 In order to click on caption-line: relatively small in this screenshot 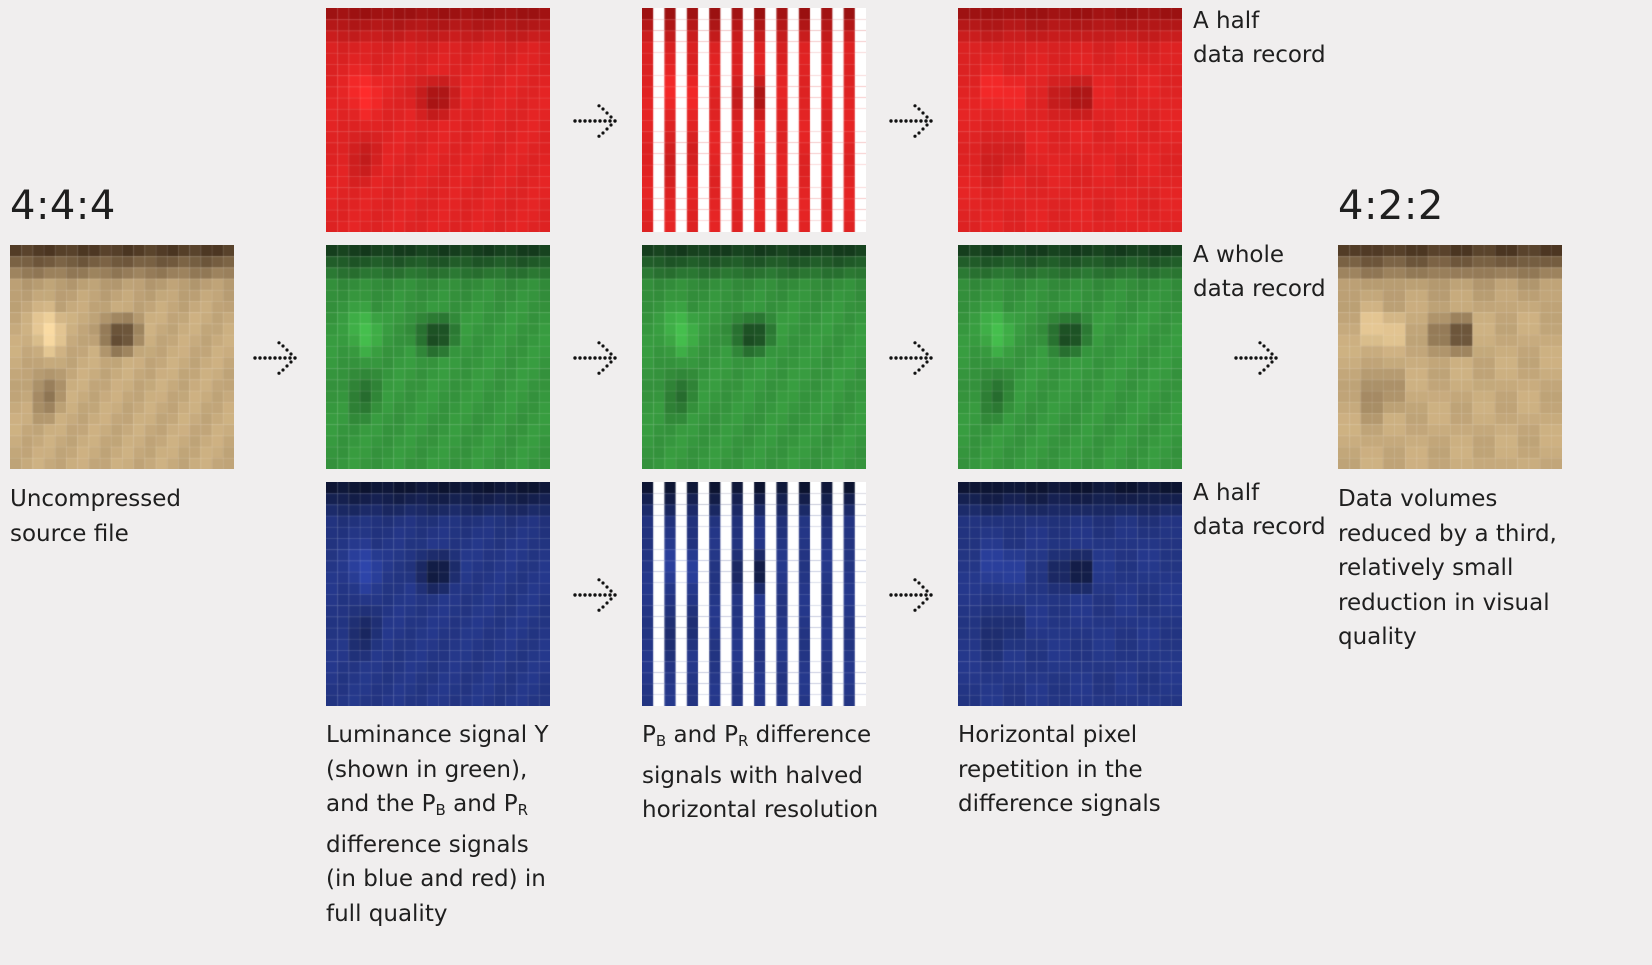, I will do `click(1426, 568)`.